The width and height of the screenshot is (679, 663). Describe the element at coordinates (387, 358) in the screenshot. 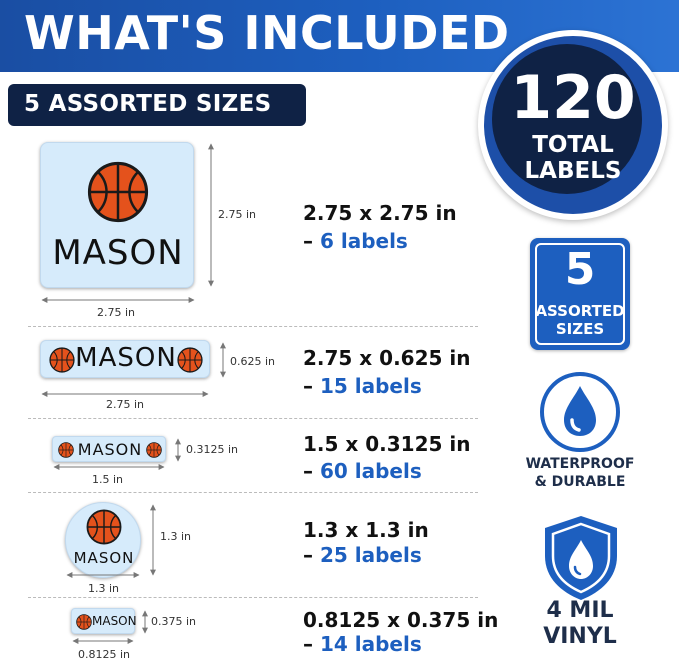

I see `size-text: 2.75 x 0.625 in` at that location.